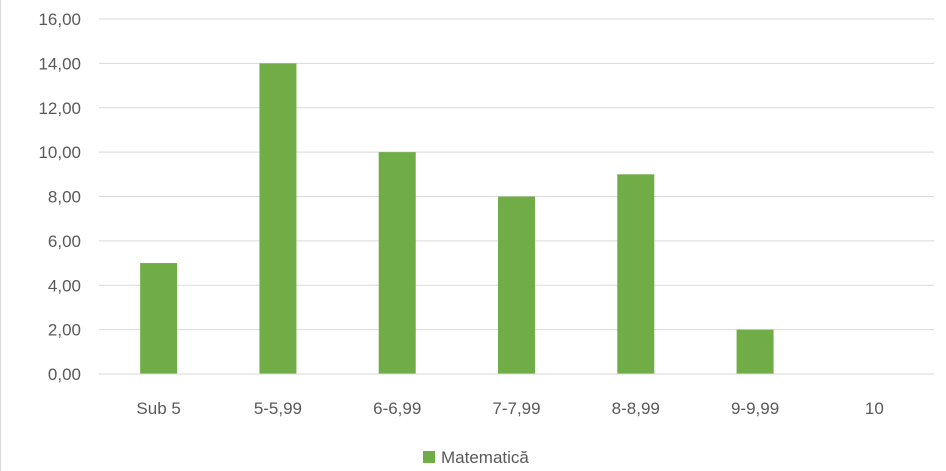  Describe the element at coordinates (636, 408) in the screenshot. I see `x-tick-label: 8-8,99` at that location.